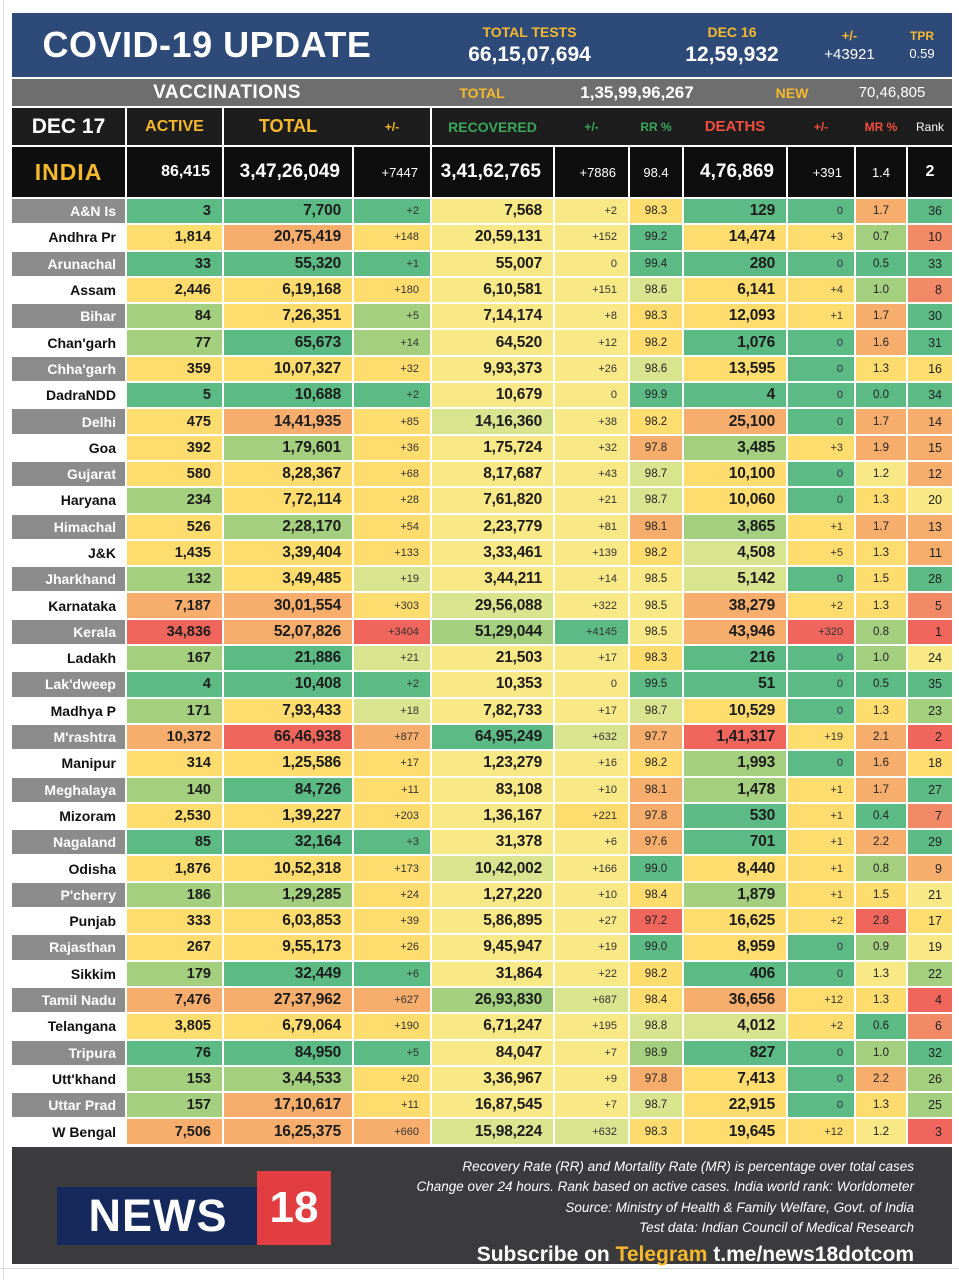 Image resolution: width=959 pixels, height=1280 pixels. I want to click on cell-recovered-delta: +152, so click(591, 237).